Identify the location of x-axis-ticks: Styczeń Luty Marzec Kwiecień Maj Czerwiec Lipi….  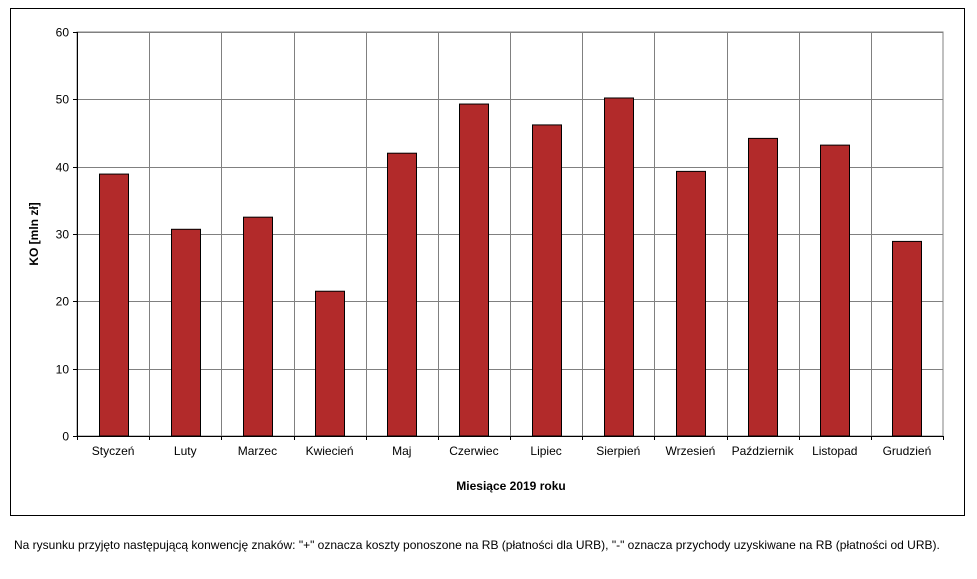
(510, 447).